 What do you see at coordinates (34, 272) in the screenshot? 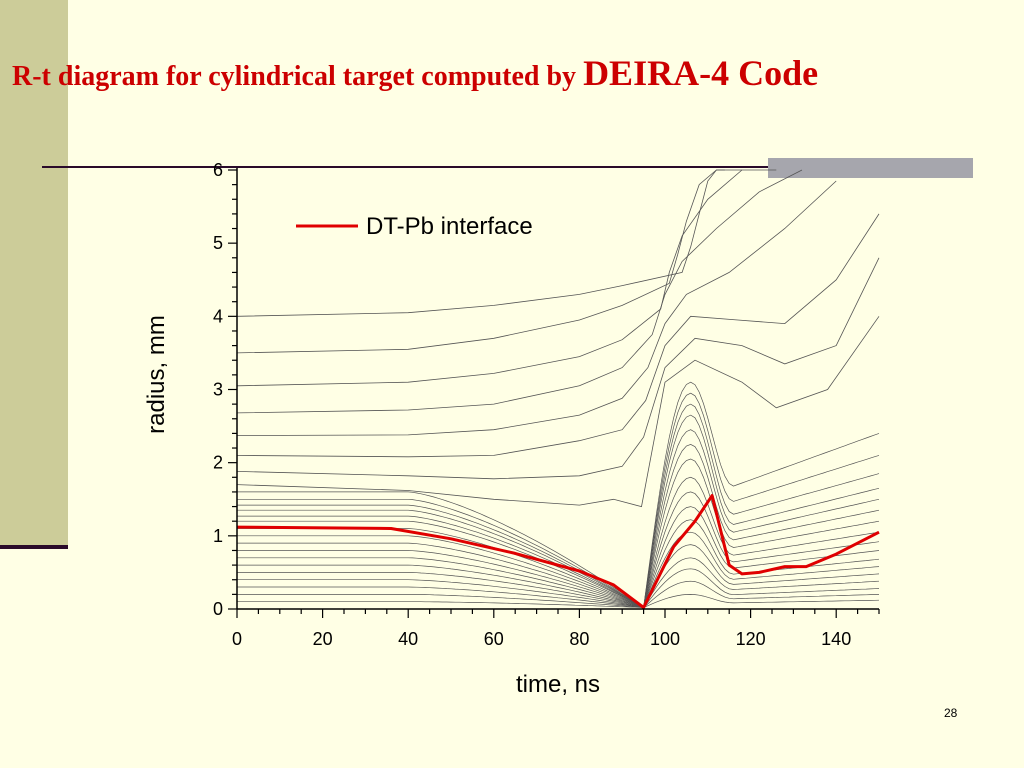
I see `side-band` at bounding box center [34, 272].